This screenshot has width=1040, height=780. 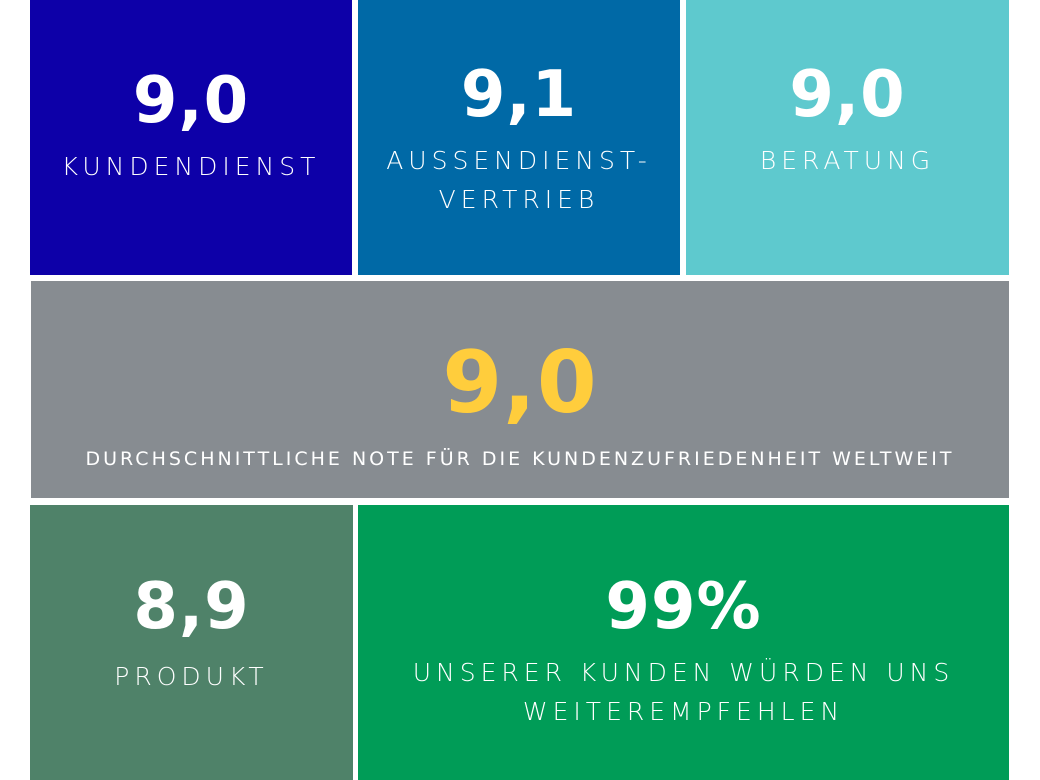 I want to click on aussendienst-tile: 9,1 AUSSENDIENST- VERTRIEB, so click(x=519, y=137).